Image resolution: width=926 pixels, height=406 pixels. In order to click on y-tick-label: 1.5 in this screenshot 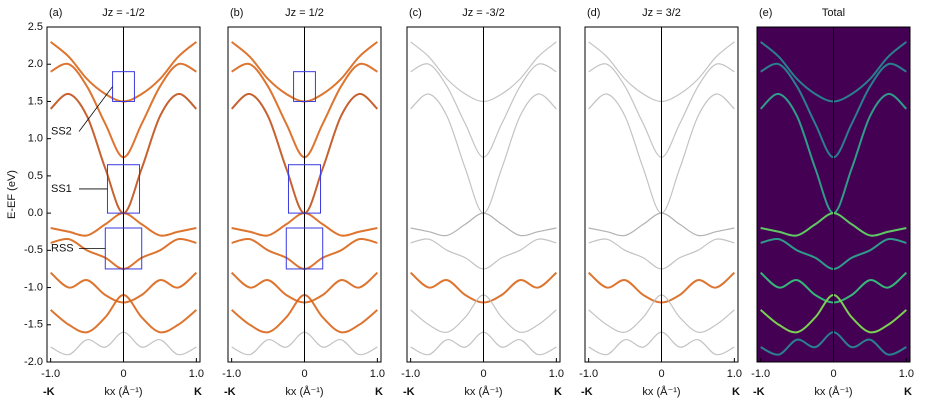, I will do `click(35, 101)`.